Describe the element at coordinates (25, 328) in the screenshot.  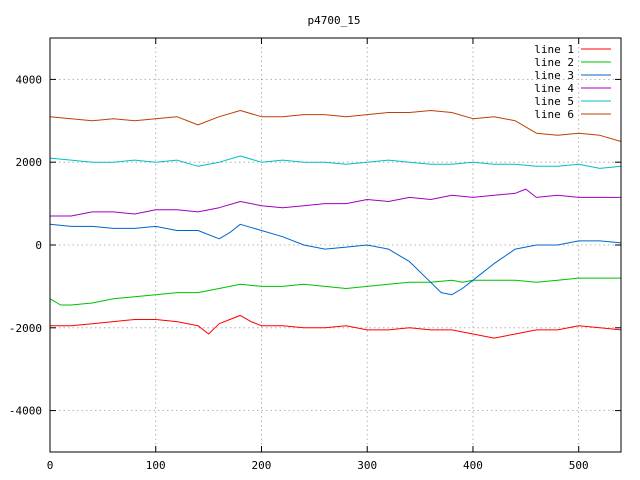
I see `y-tick-label: -2000` at that location.